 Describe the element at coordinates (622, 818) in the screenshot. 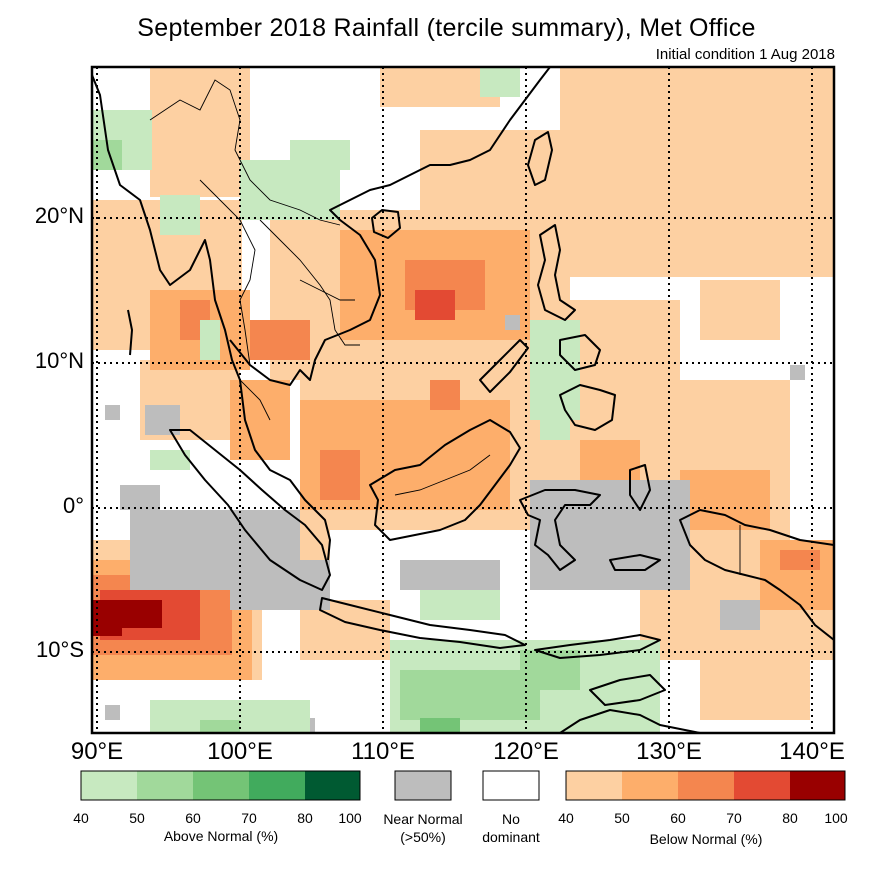

I see `below-tick-50: 50` at that location.